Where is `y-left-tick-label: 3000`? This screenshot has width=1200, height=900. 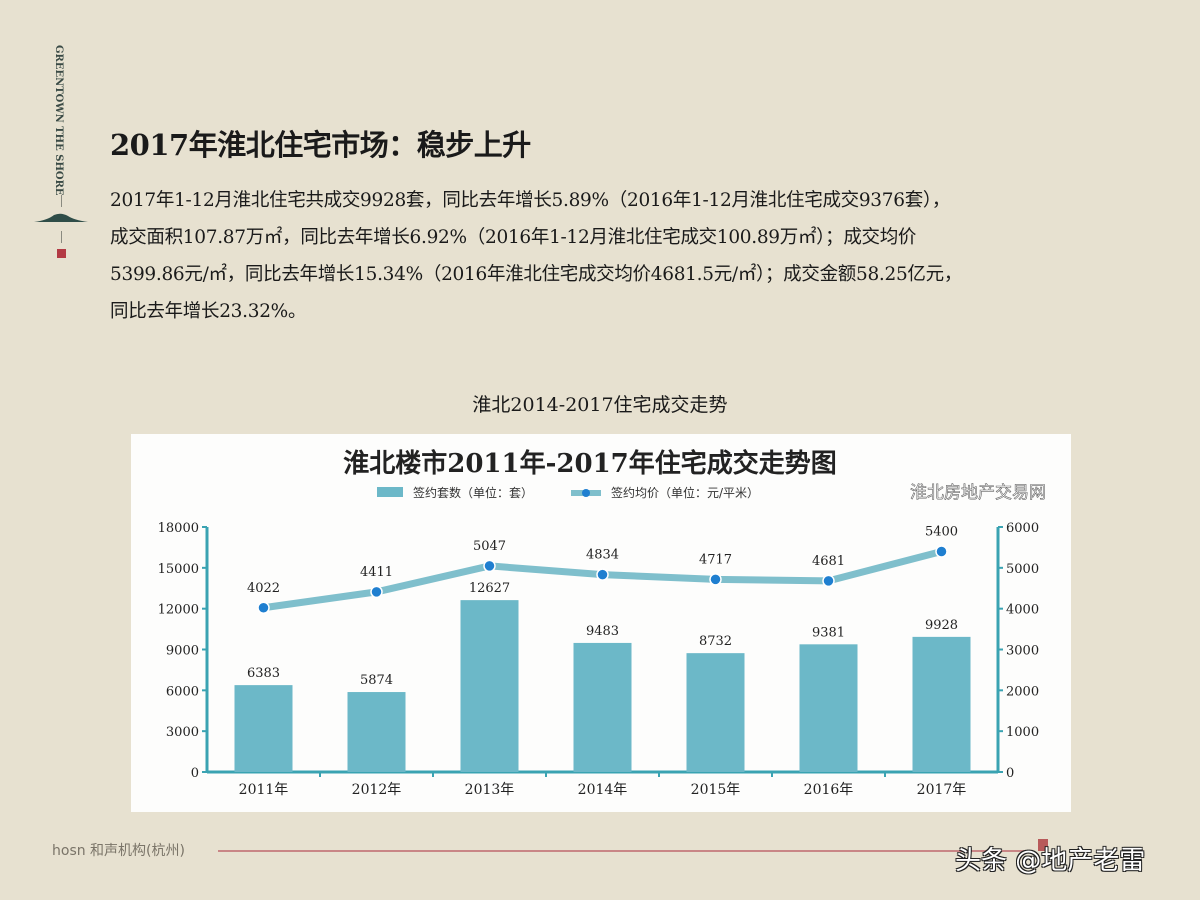 y-left-tick-label: 3000 is located at coordinates (182, 732).